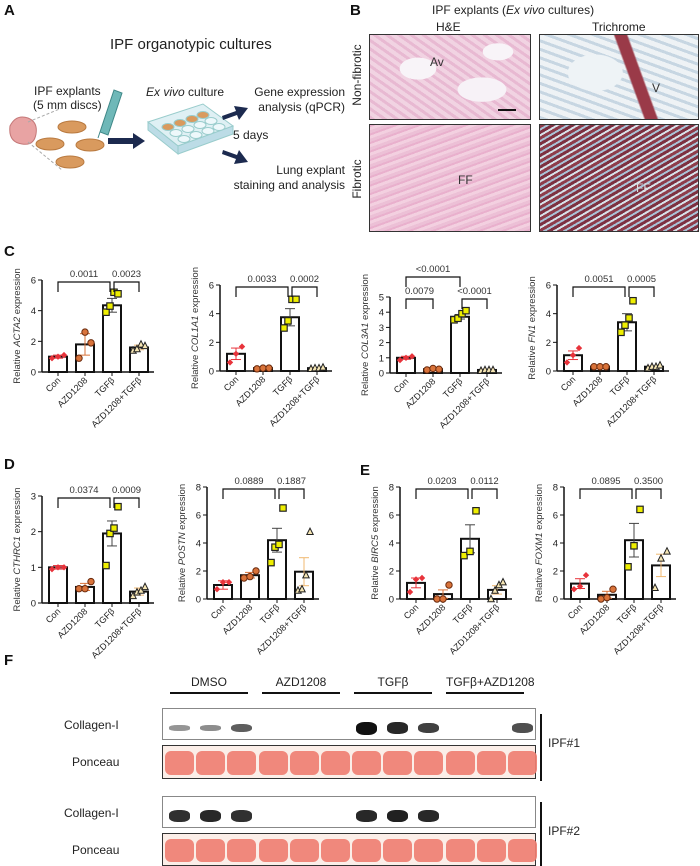 The height and width of the screenshot is (866, 700). What do you see at coordinates (357, 75) in the screenshot?
I see `row-label-nonfibrotic: Non-fibrotic` at bounding box center [357, 75].